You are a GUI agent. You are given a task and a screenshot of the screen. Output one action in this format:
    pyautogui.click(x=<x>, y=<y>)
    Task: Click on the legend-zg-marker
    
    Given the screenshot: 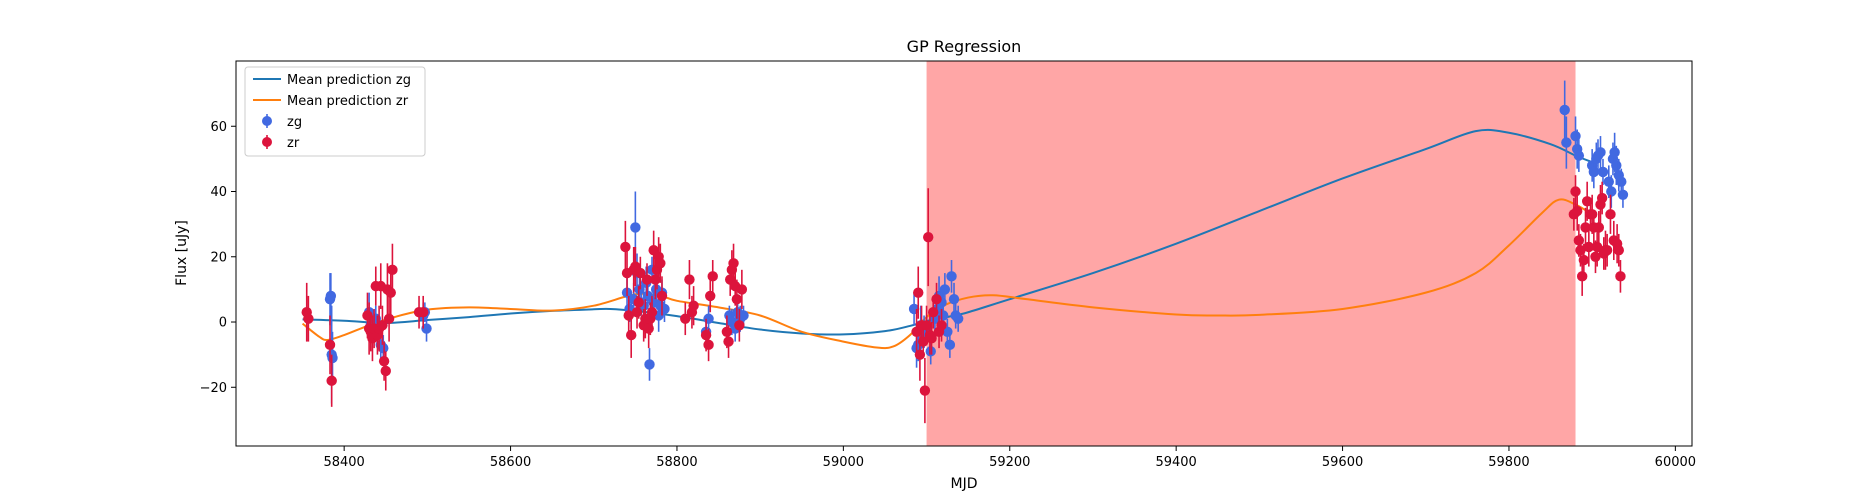 What is the action you would take?
    pyautogui.click(x=267, y=121)
    